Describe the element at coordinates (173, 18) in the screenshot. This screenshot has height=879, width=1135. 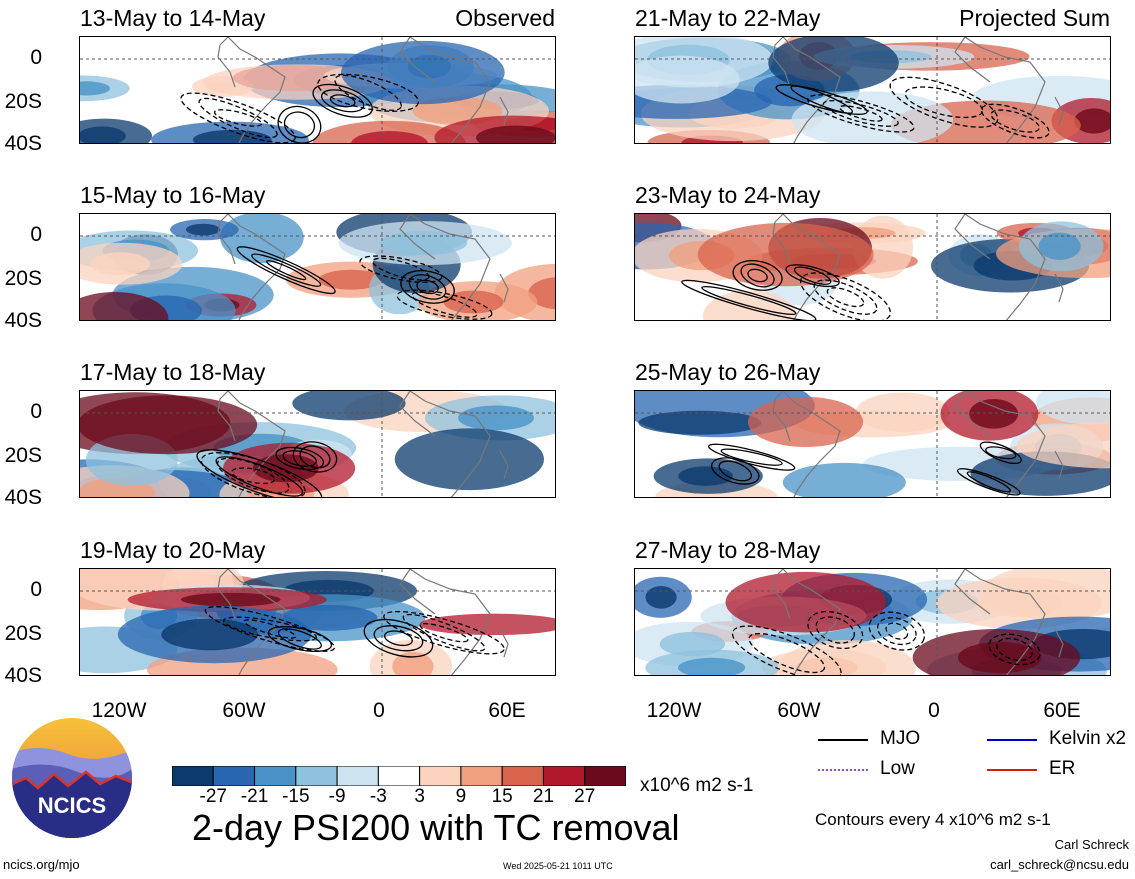
I see `panel-title: 13-May to 14-May` at that location.